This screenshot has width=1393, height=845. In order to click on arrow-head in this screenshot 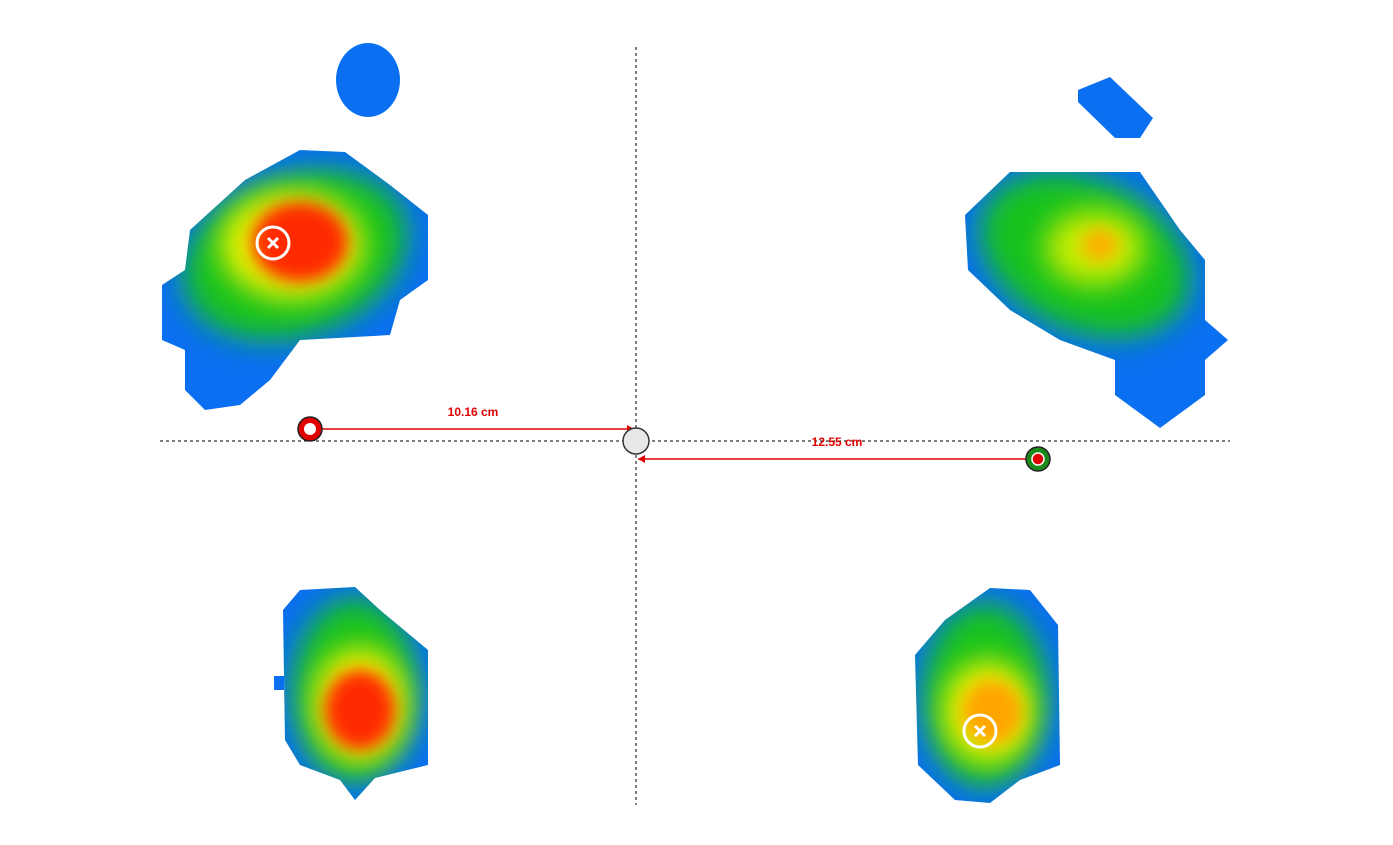, I will do `click(641, 459)`.